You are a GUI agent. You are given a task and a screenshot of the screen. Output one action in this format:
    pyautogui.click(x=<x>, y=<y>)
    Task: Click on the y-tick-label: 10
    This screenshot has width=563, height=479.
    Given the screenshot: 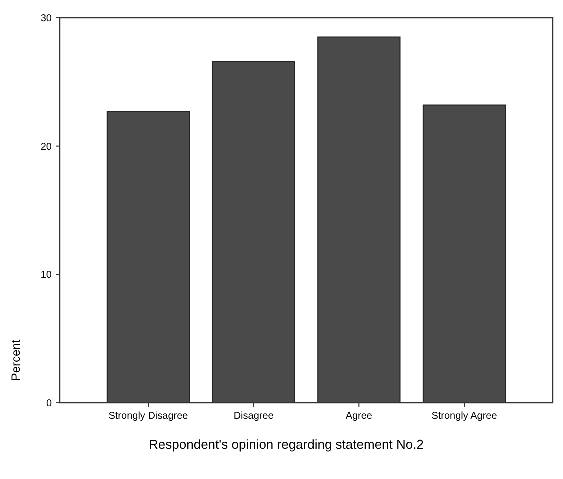 What is the action you would take?
    pyautogui.click(x=46, y=276)
    